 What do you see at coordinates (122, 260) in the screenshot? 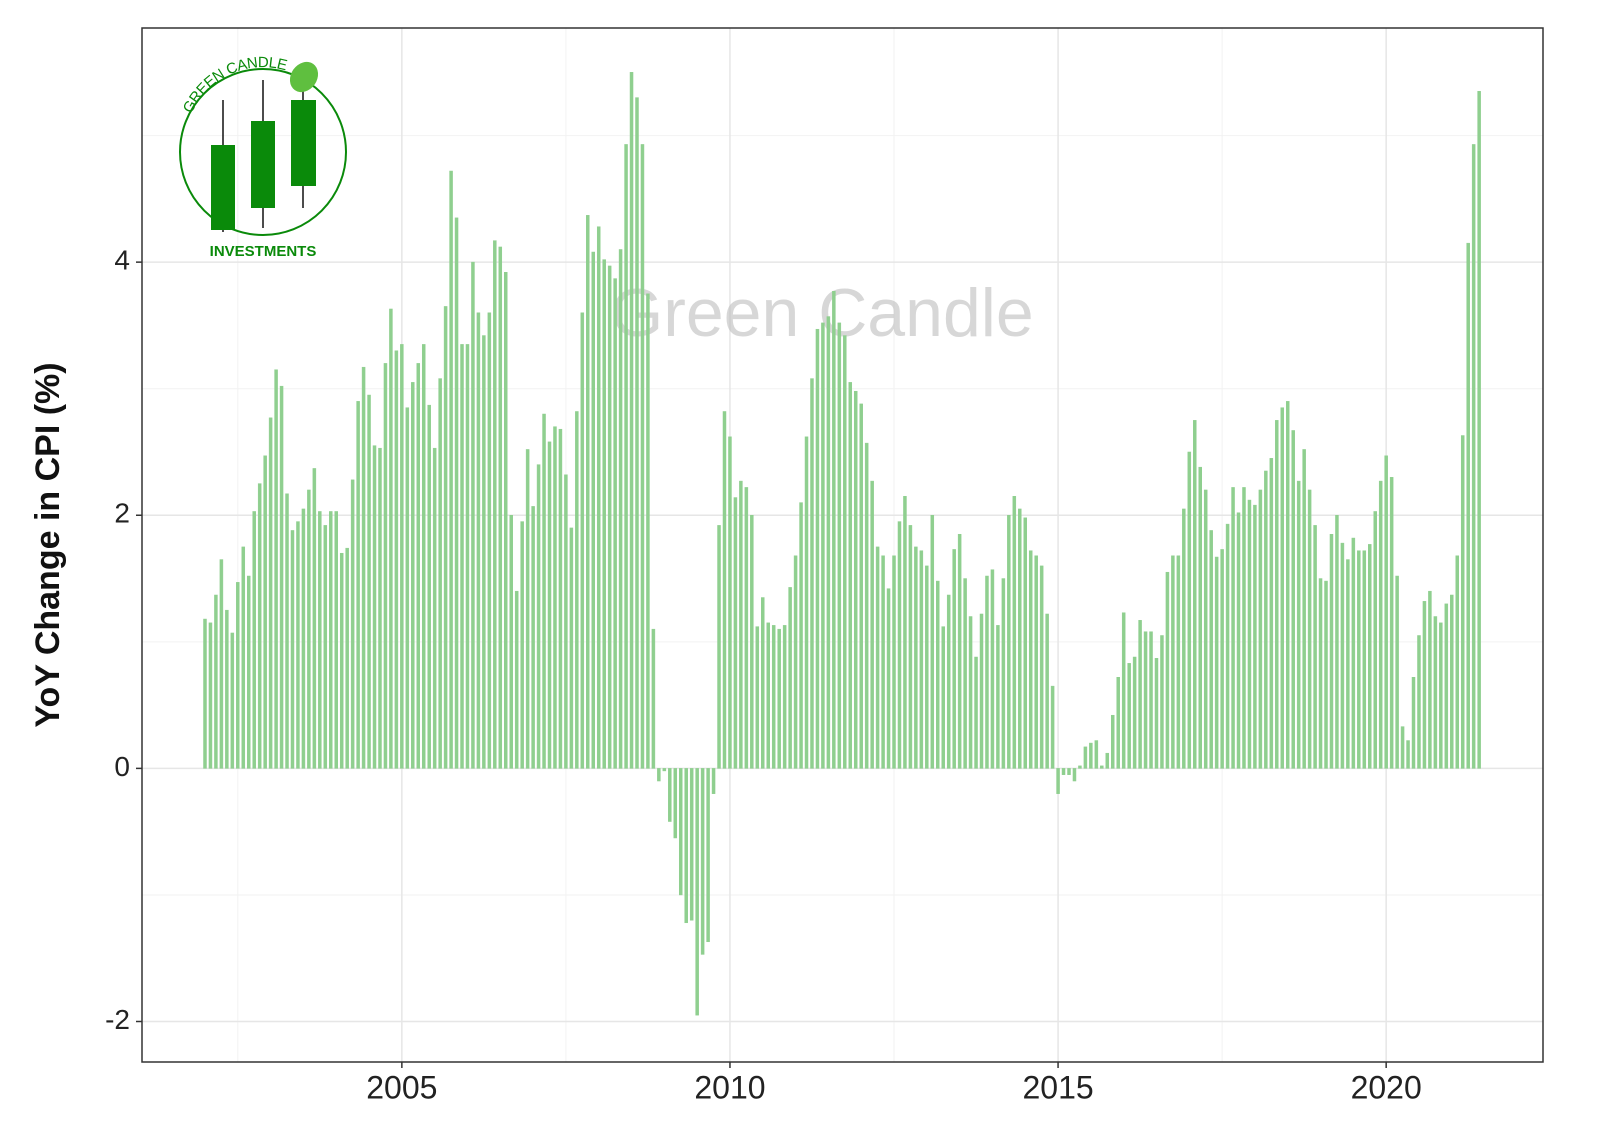
I see `y-tick-label: 4` at bounding box center [122, 260].